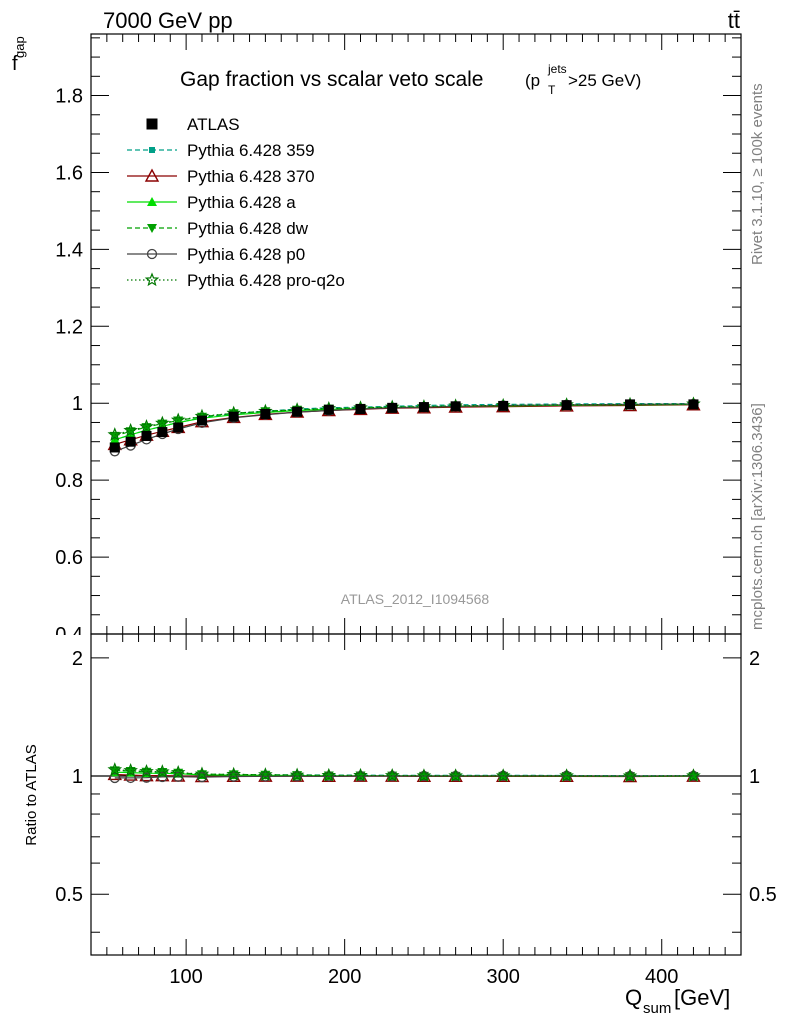 This screenshot has height=1024, width=786. What do you see at coordinates (415, 599) in the screenshot?
I see `analysis-watermark: ATLAS_2012_I1094568` at bounding box center [415, 599].